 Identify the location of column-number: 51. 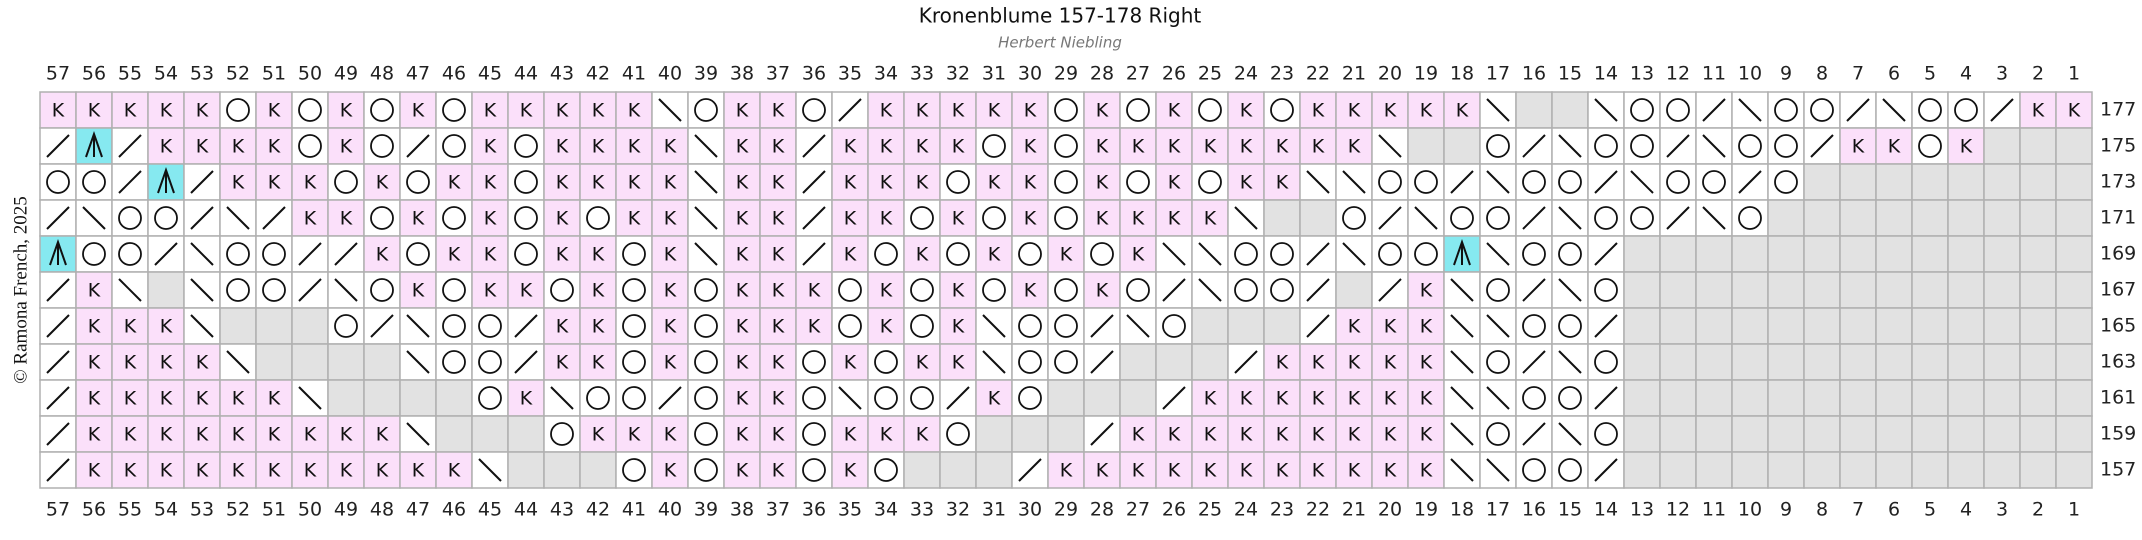
(274, 74).